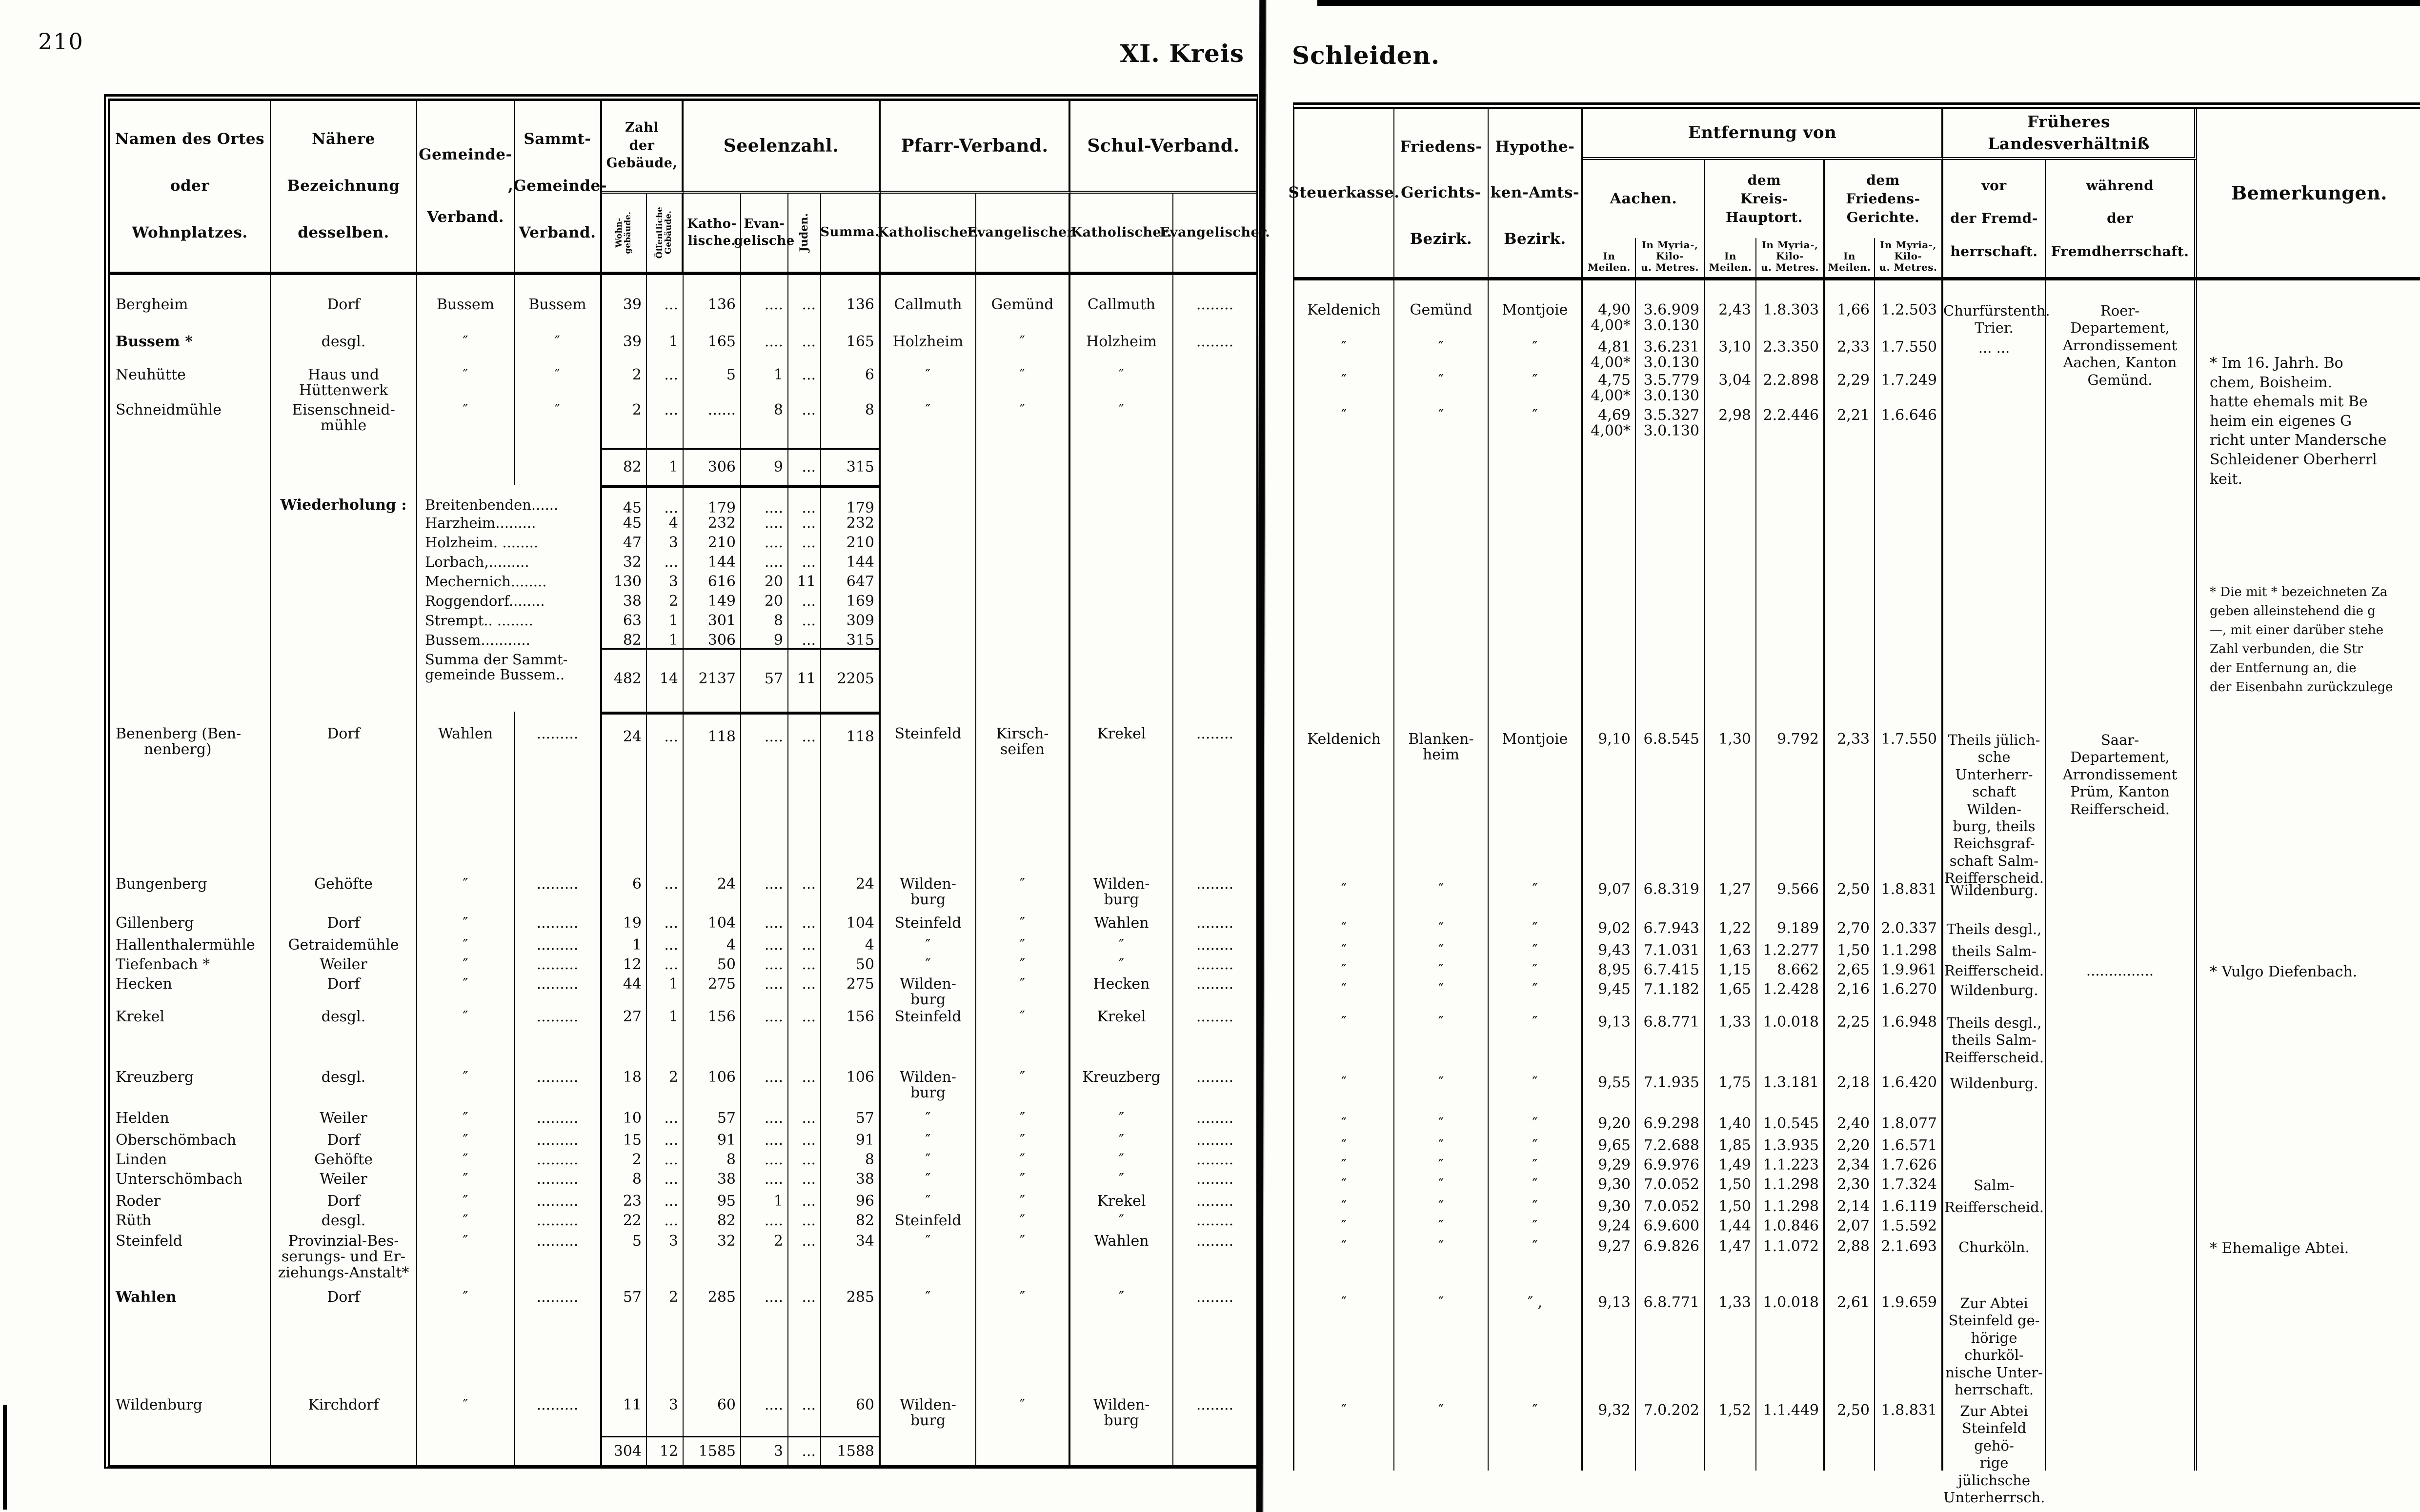 This screenshot has width=2420, height=1512. Describe the element at coordinates (1121, 304) in the screenshot. I see `cell-line: Callmuth` at that location.